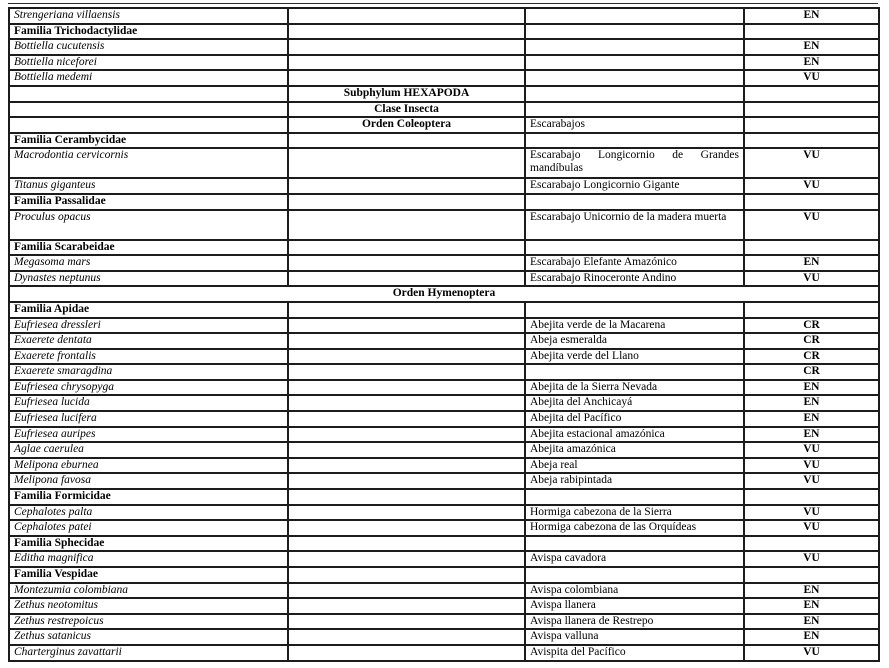  What do you see at coordinates (148, 543) in the screenshot?
I see `familia-name-cell: Familia Sphecidae` at bounding box center [148, 543].